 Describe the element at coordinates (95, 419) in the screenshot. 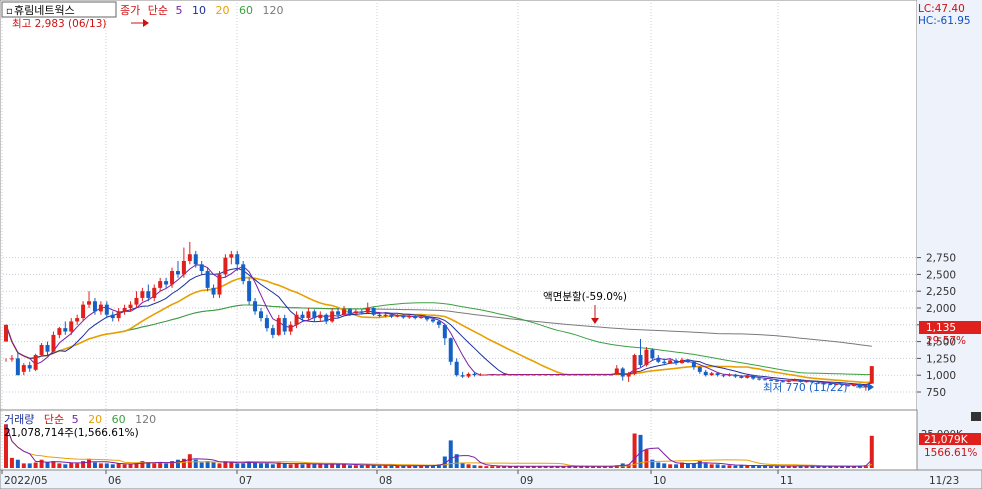

I see `vol-ma20-legend: 20` at that location.